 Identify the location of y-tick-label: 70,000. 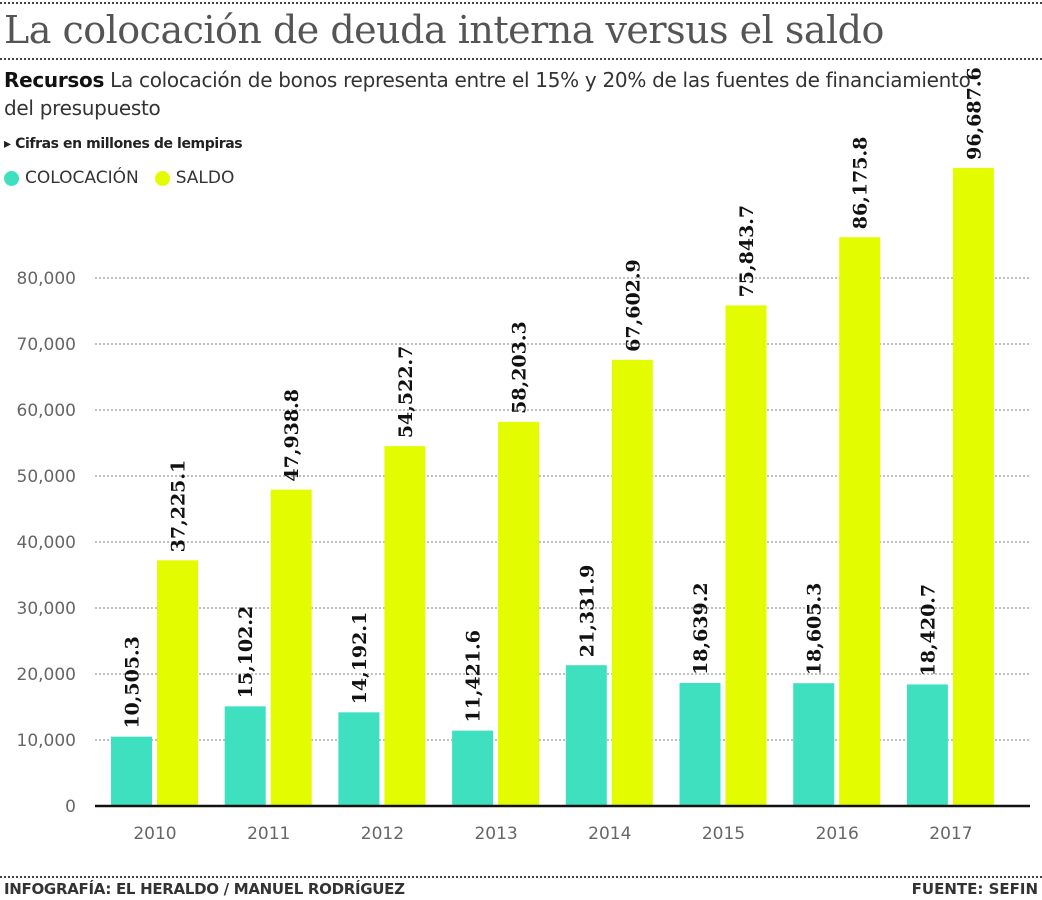
(46, 345).